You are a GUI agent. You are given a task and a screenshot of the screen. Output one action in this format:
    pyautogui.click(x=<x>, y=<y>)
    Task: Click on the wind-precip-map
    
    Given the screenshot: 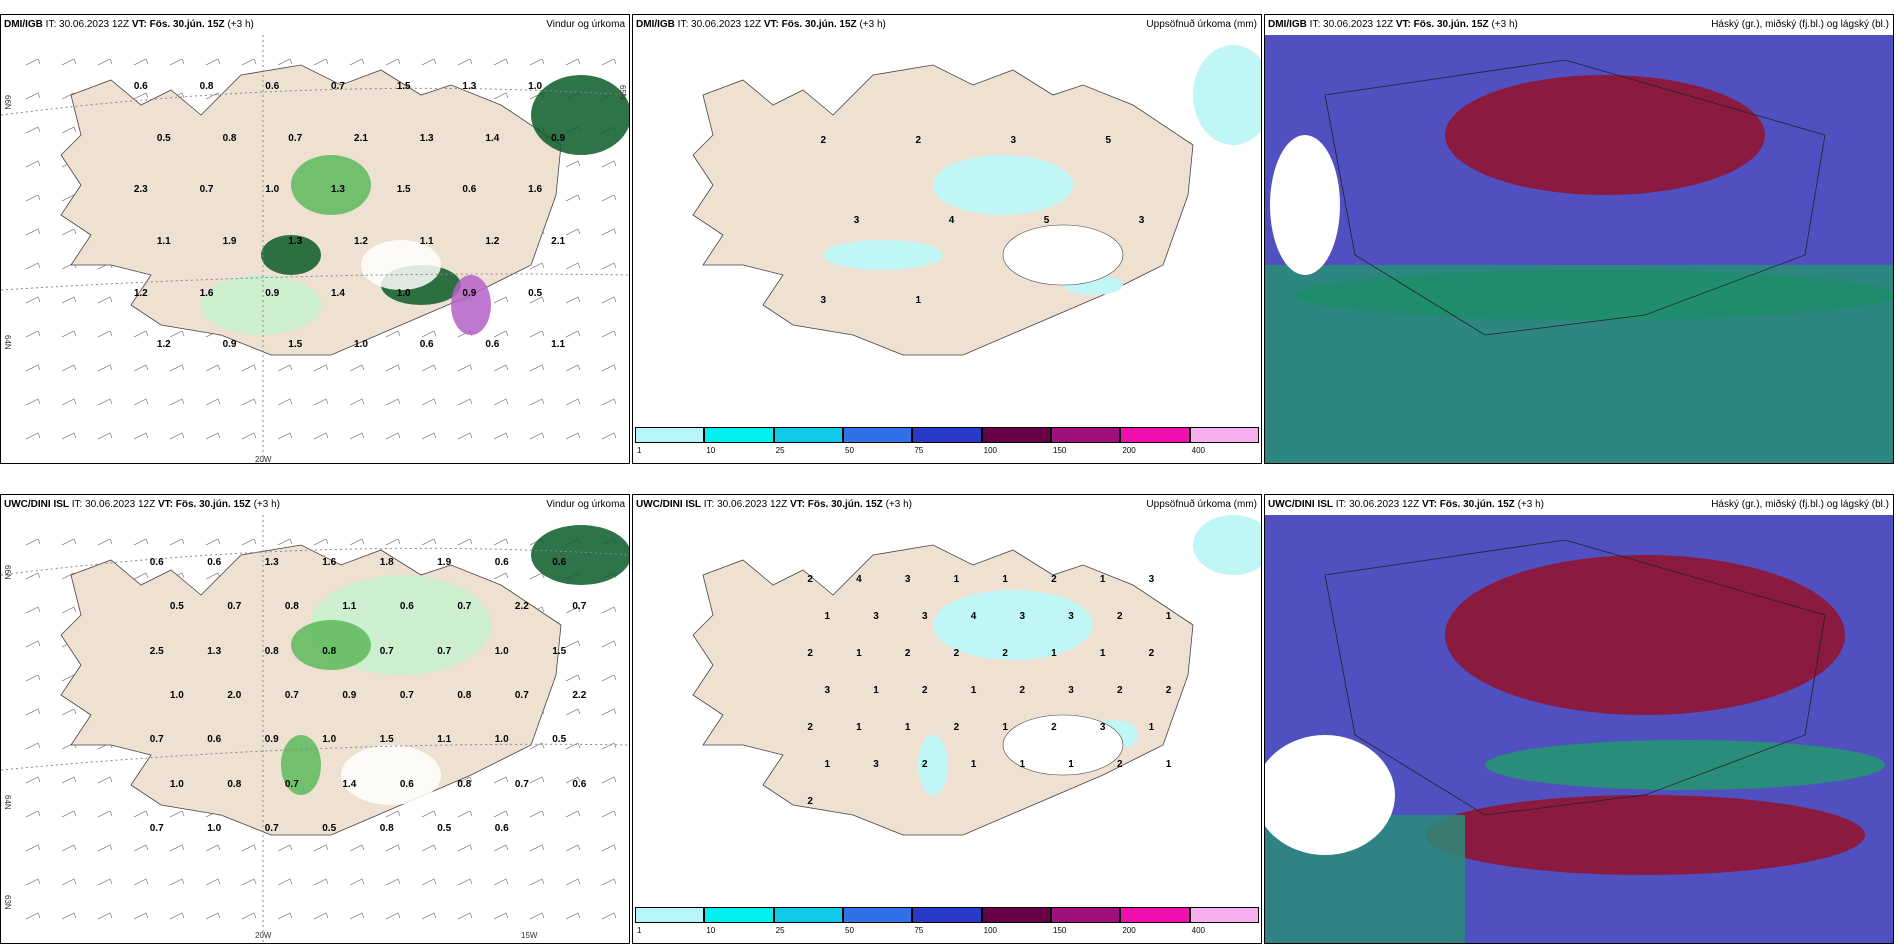 What is the action you would take?
    pyautogui.click(x=315, y=249)
    